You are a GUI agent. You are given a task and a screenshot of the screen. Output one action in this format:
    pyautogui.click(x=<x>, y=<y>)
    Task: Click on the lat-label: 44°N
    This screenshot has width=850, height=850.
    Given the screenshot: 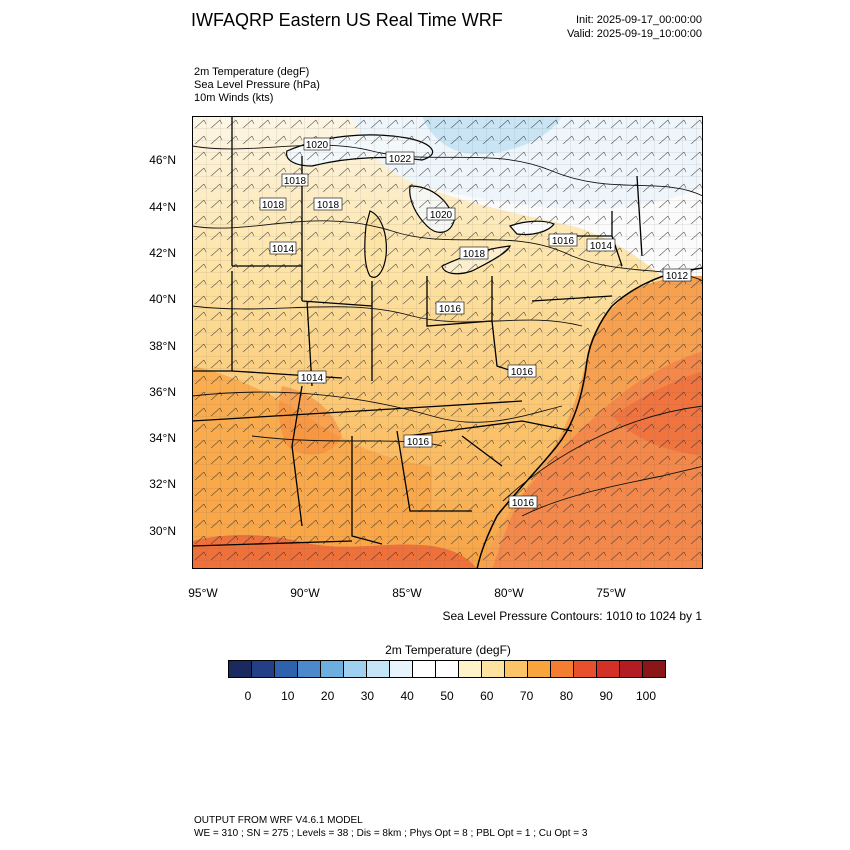 What is the action you would take?
    pyautogui.click(x=162, y=207)
    